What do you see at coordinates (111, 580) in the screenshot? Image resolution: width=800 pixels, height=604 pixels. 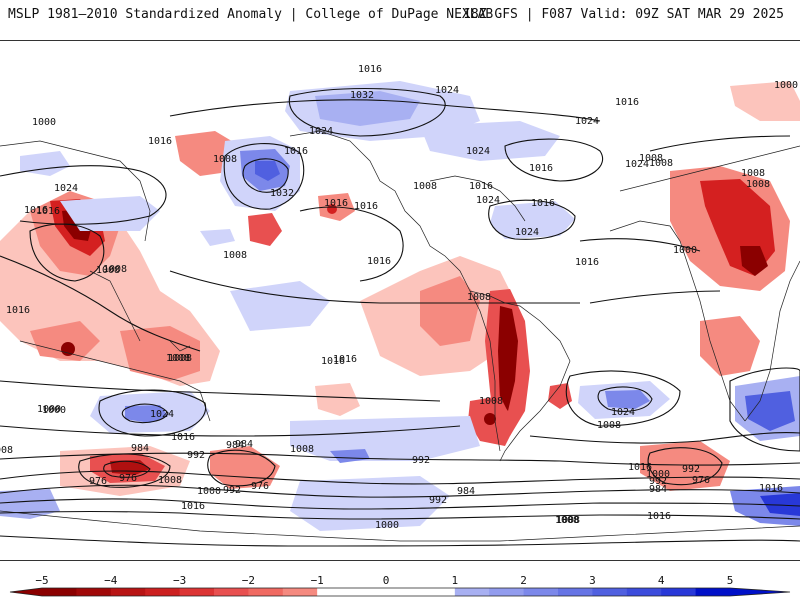 I see `colorbar-tick-label: −4` at bounding box center [111, 580].